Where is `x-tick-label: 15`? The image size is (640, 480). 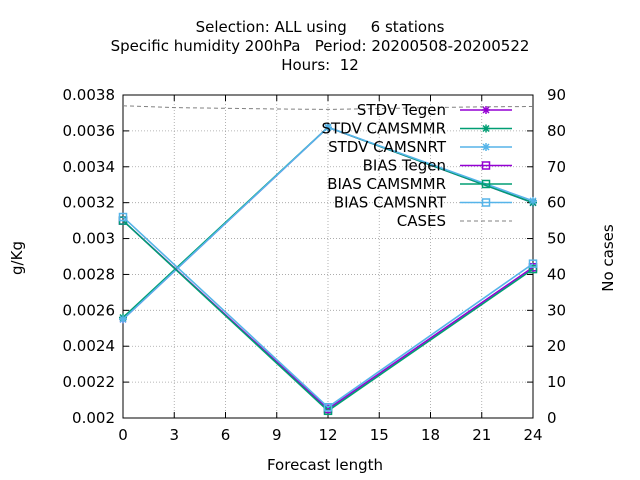 x-tick-label: 15 is located at coordinates (379, 435).